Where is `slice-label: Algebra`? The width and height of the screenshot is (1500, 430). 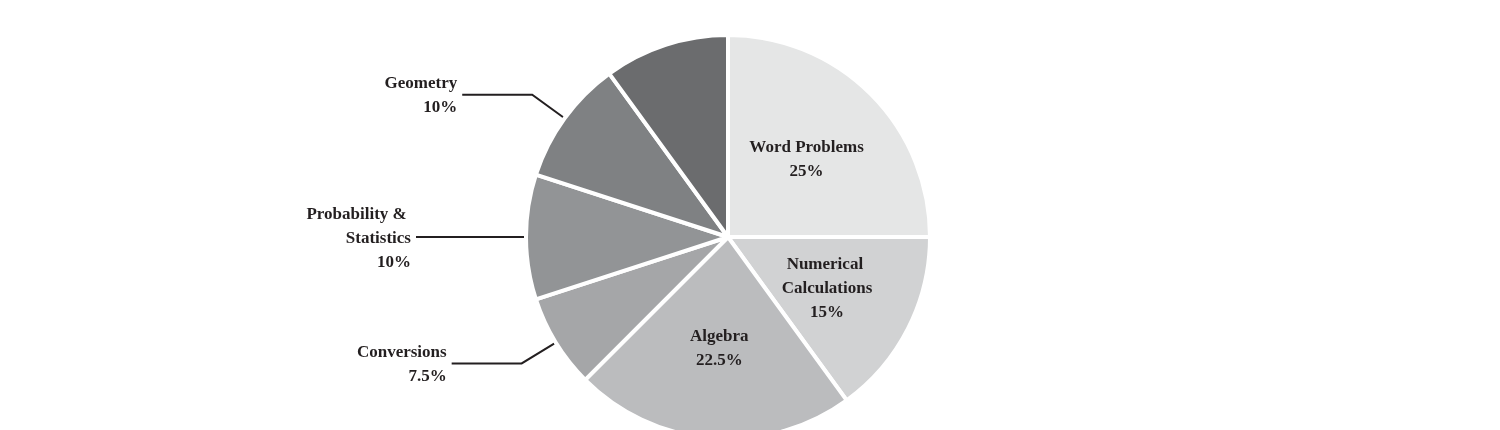 slice-label: Algebra is located at coordinates (720, 336).